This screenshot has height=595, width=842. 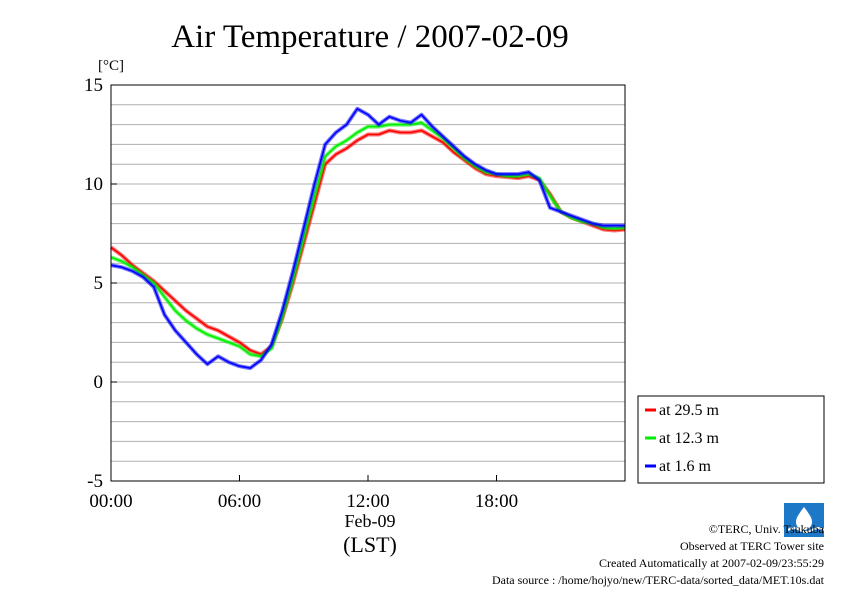 I want to click on legend-box, so click(x=731, y=439).